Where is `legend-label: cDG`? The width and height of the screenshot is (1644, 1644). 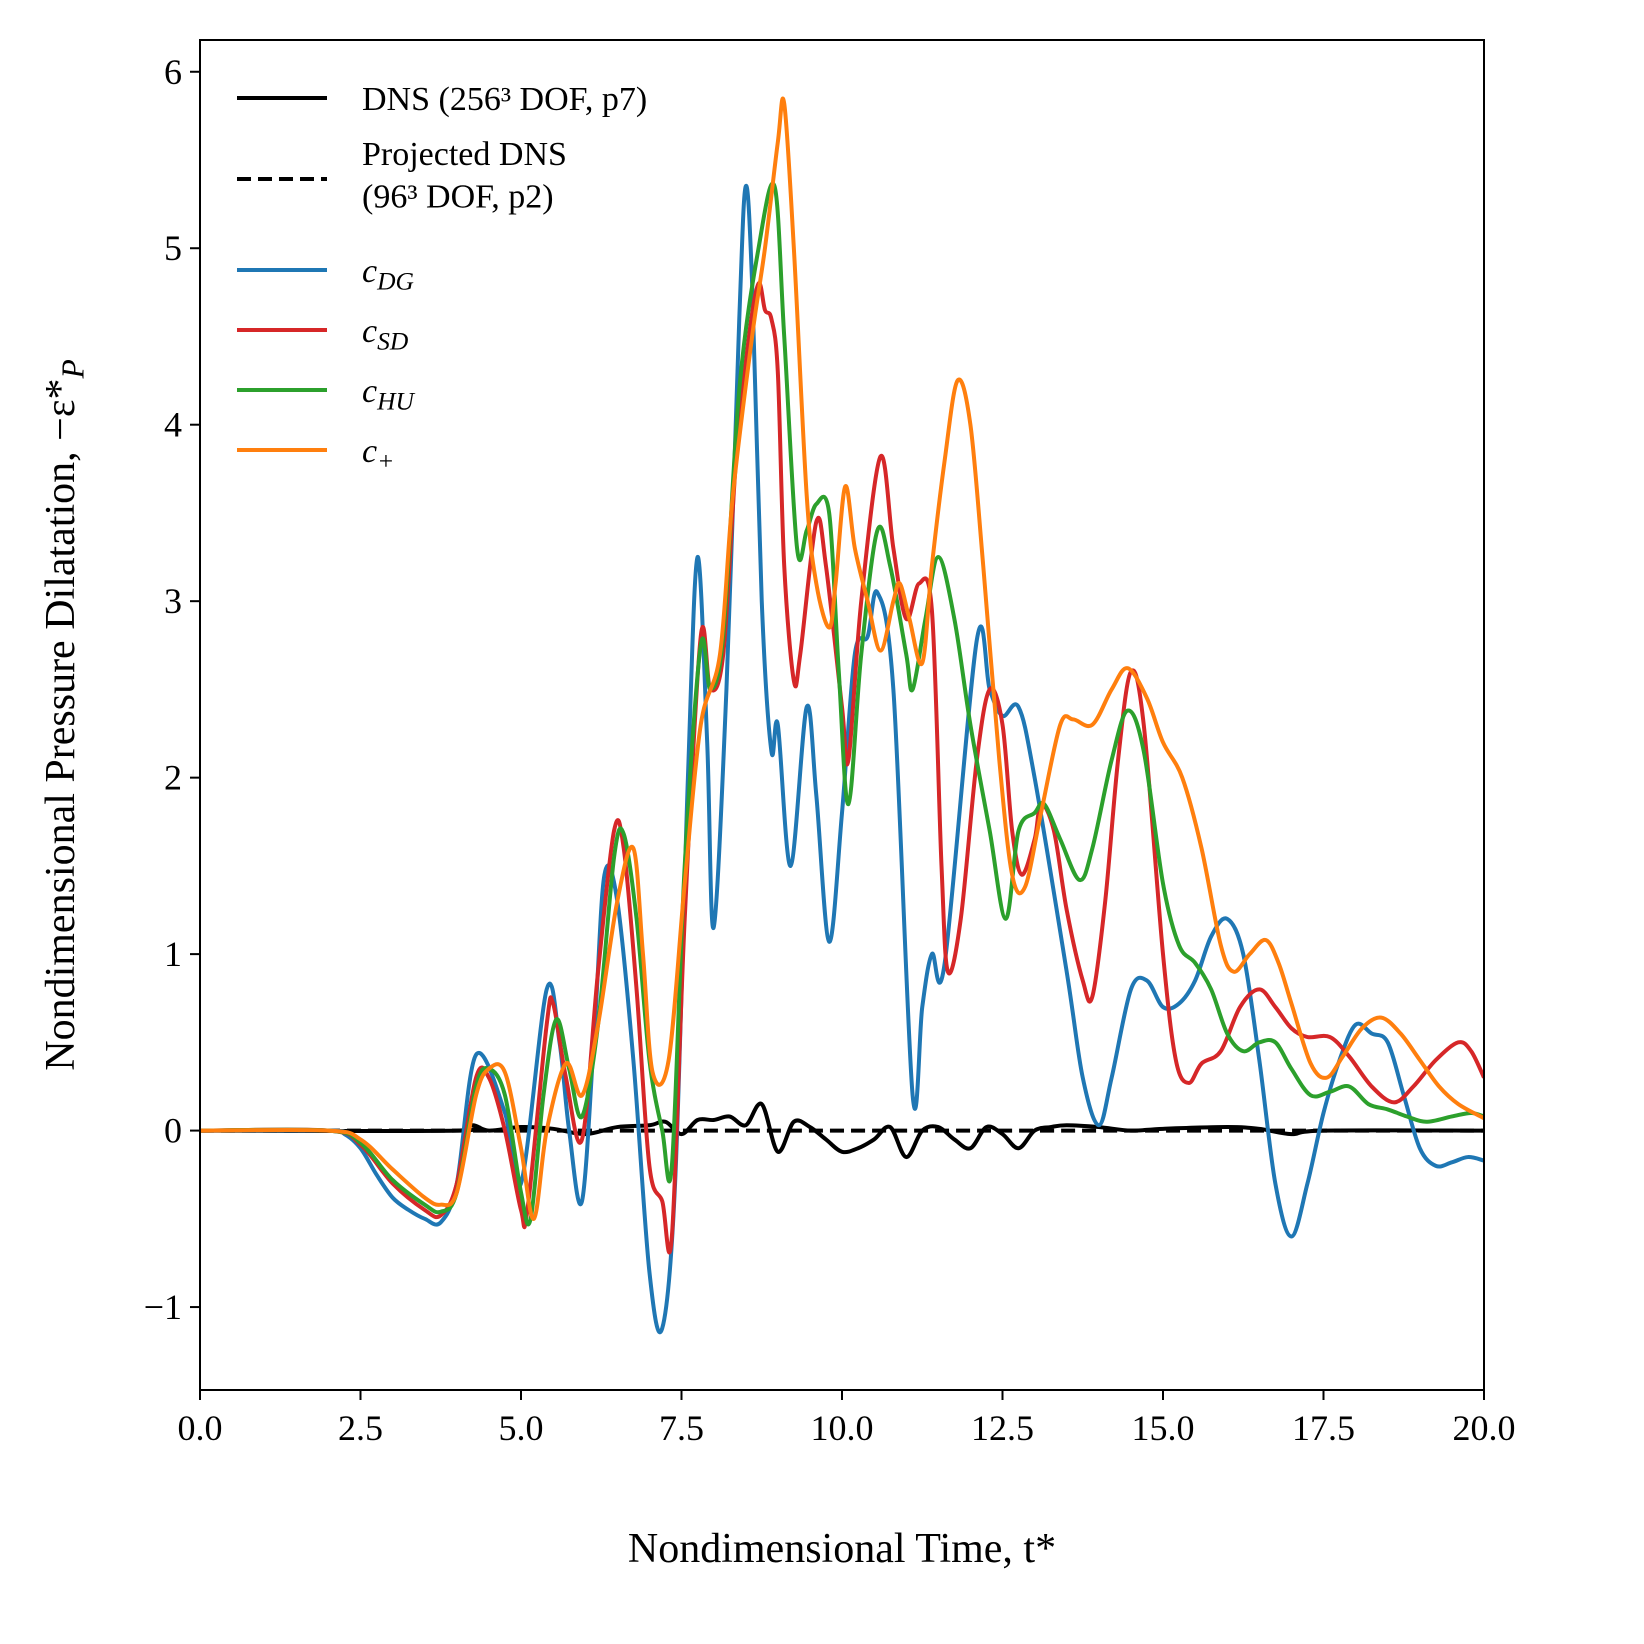
legend-label: cDG is located at coordinates (388, 274).